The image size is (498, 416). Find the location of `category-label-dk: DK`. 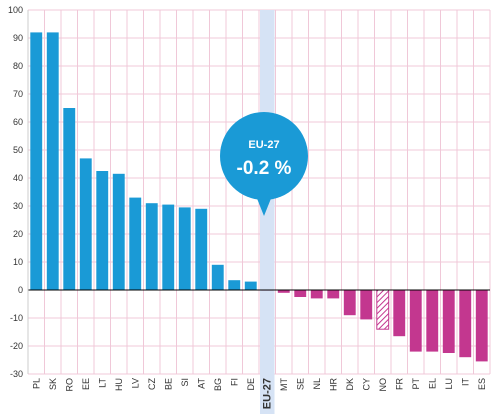

category-label-dk: DK is located at coordinates (350, 384).